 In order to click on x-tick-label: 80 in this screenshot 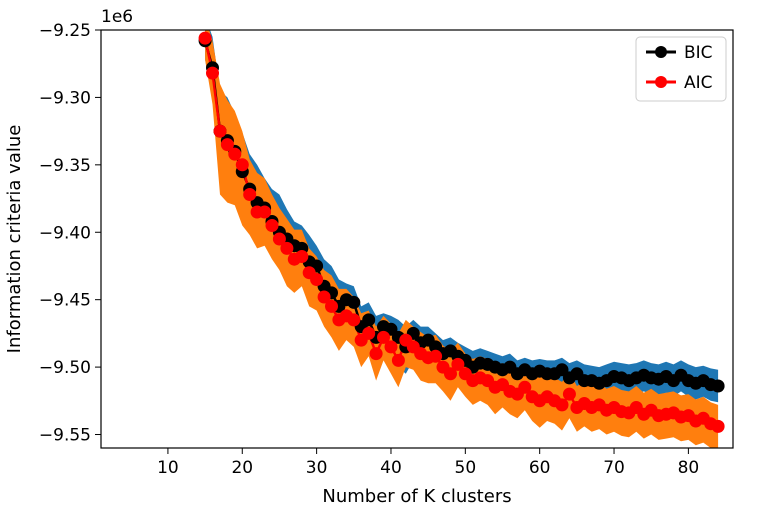, I will do `click(689, 468)`.